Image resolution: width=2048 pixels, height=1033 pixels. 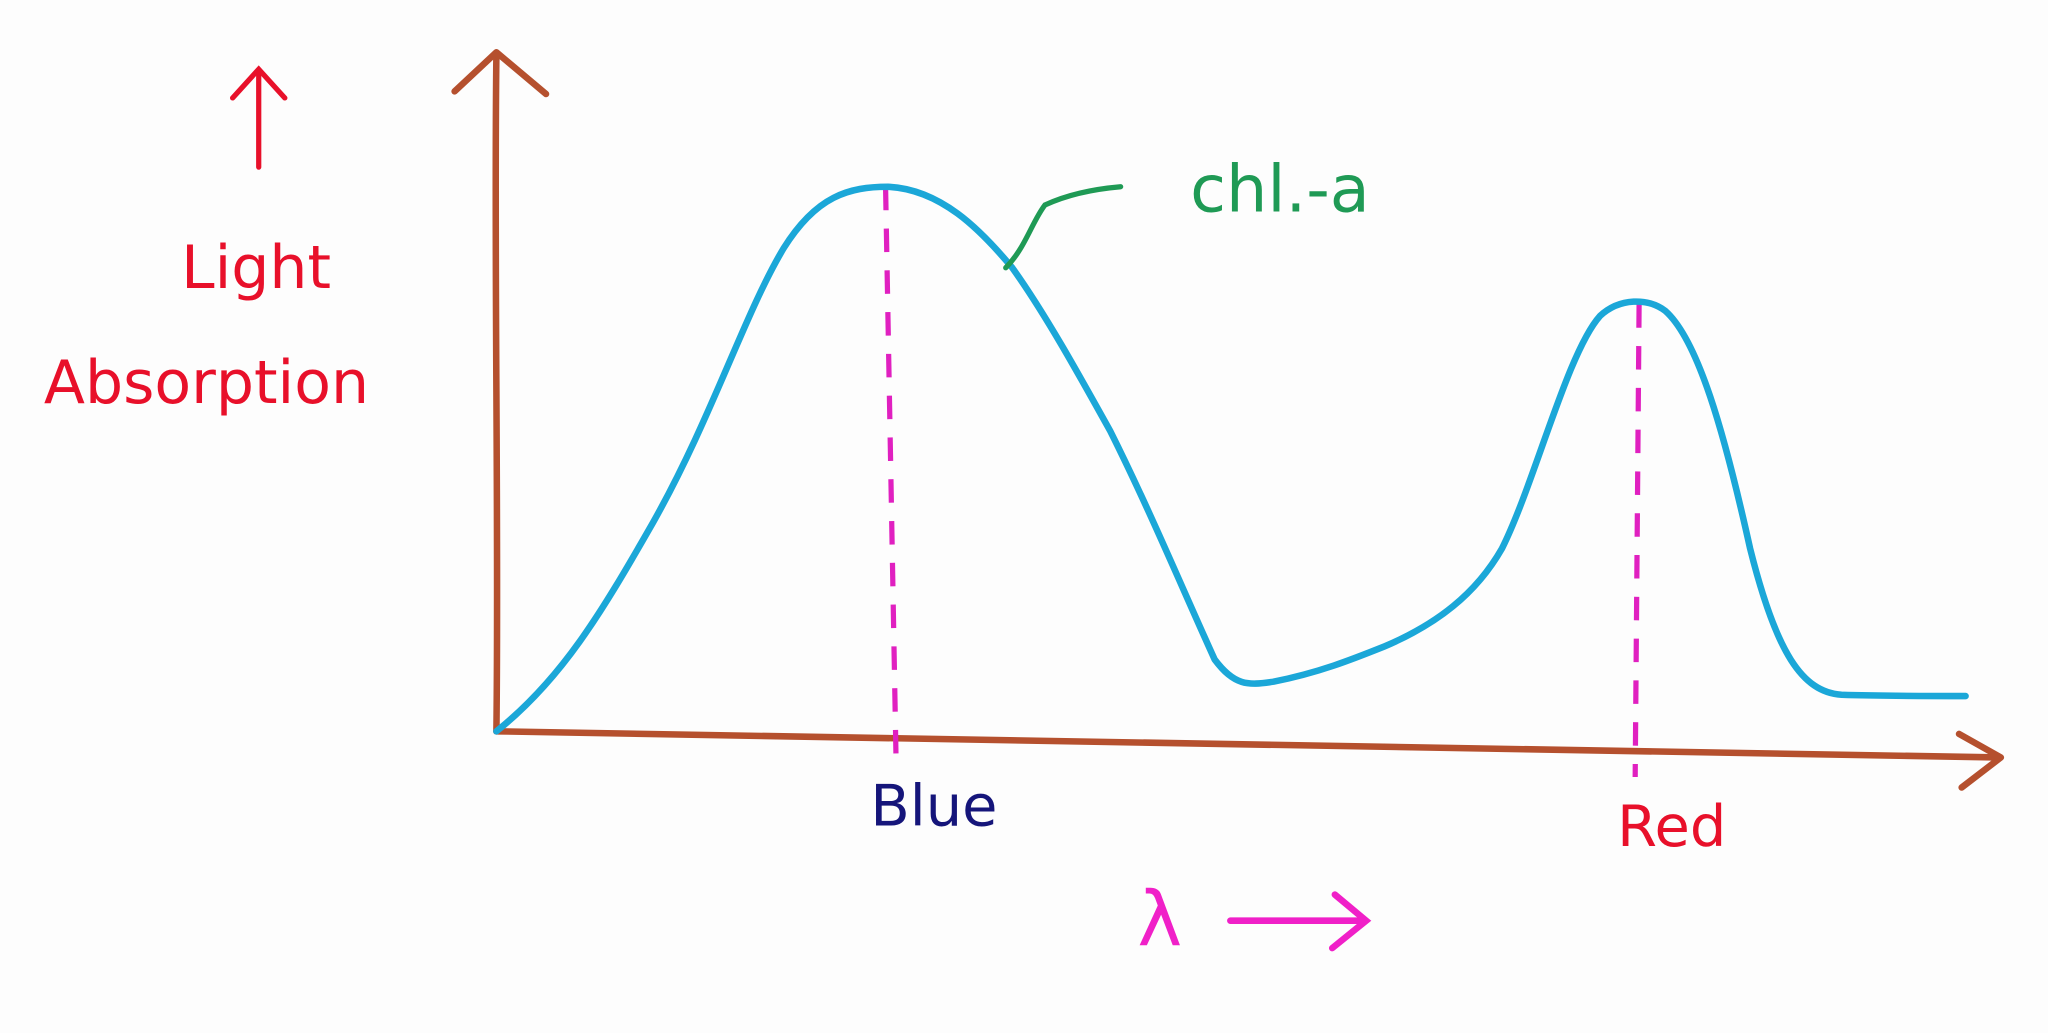 What do you see at coordinates (1280, 189) in the screenshot?
I see `curve-label: chl.-a` at bounding box center [1280, 189].